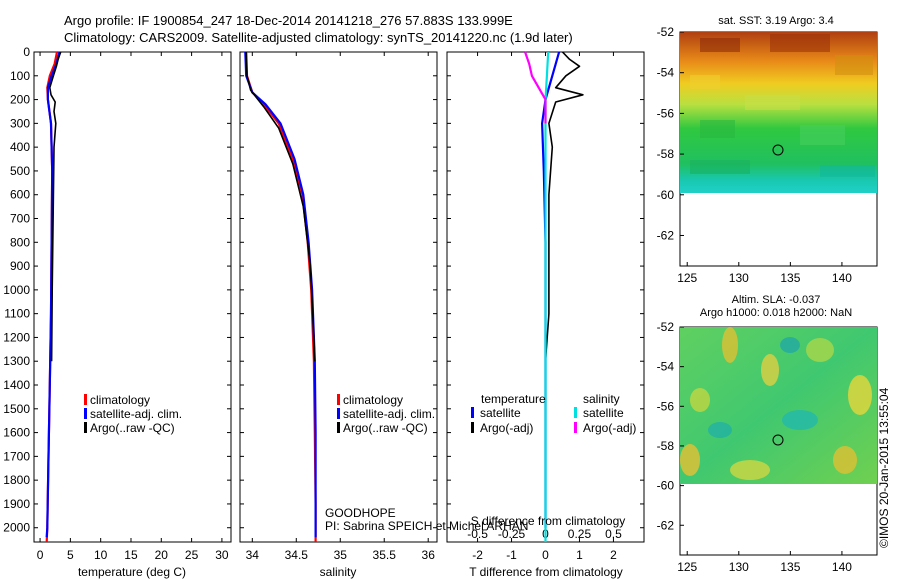  What do you see at coordinates (546, 572) in the screenshot?
I see `diff-axis-label: T difference from climatology` at bounding box center [546, 572].